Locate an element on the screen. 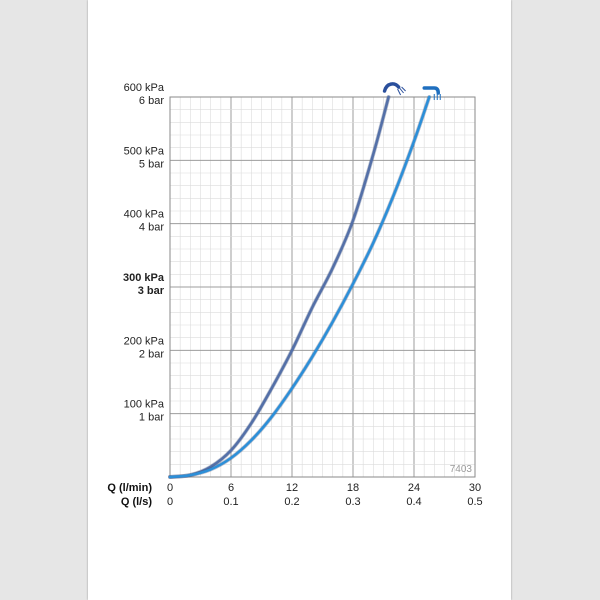  x-tick-secondary: 0.4 is located at coordinates (413, 502).